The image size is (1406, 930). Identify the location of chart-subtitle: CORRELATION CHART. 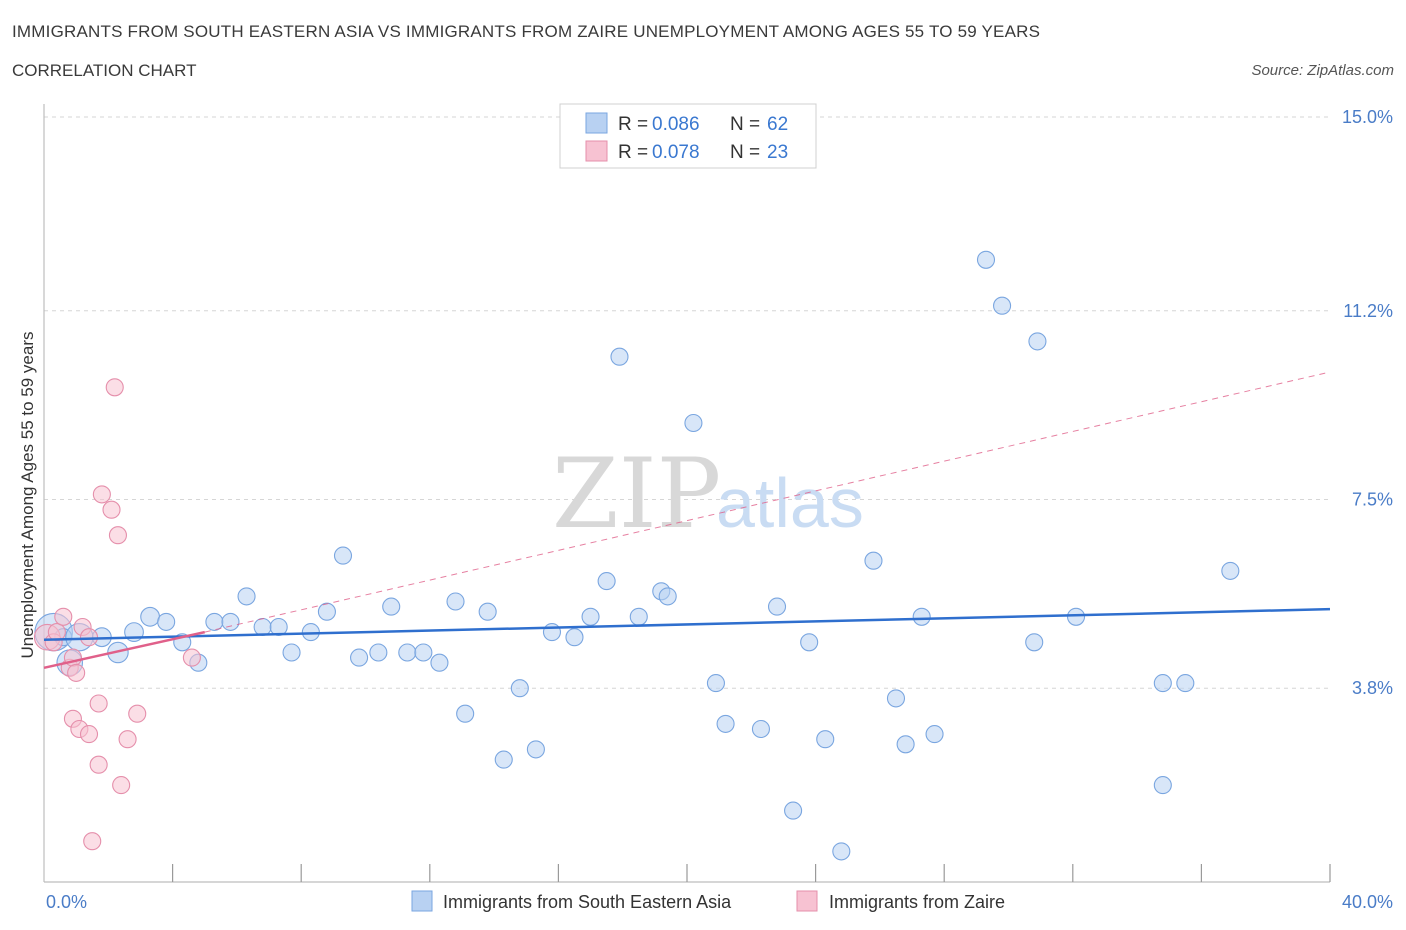
(104, 70).